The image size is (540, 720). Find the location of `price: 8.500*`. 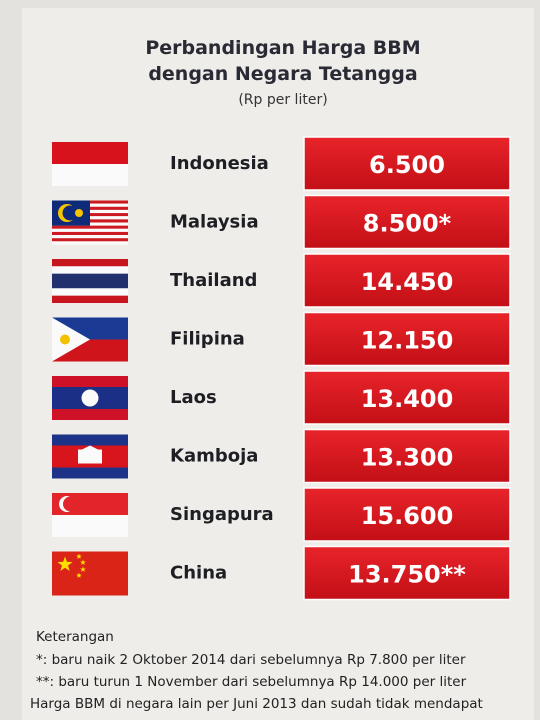

price: 8.500* is located at coordinates (407, 224).